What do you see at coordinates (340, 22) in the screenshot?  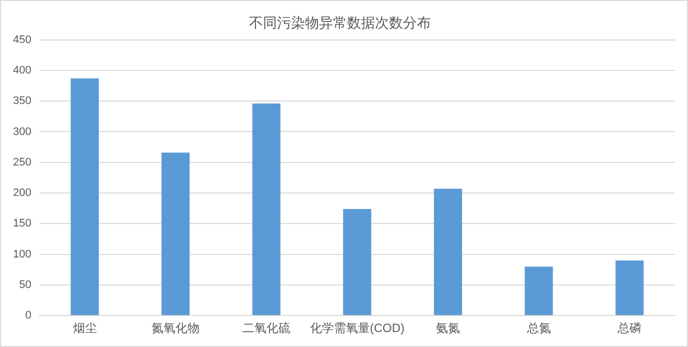 I see `chart-title: 不同污染物异常数据次数分布` at bounding box center [340, 22].